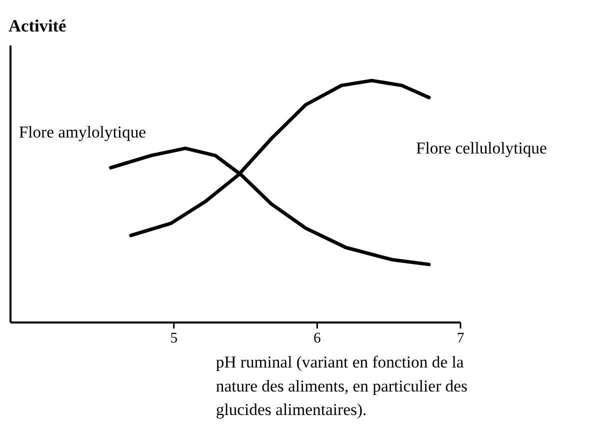 This screenshot has width=599, height=432. I want to click on x-tick-label: 7, so click(460, 338).